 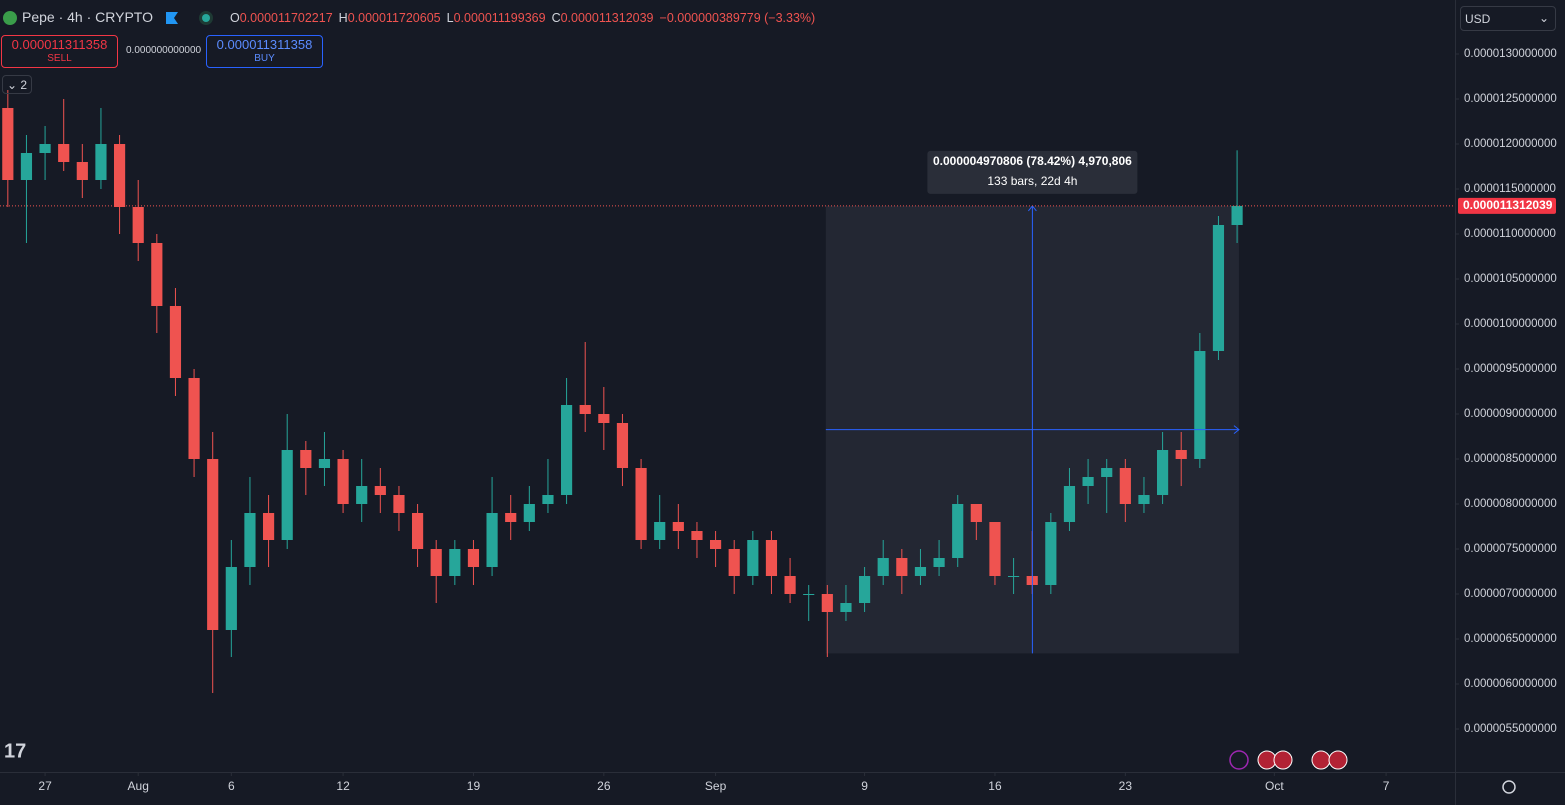 What do you see at coordinates (864, 786) in the screenshot?
I see `x-tick-label: 9` at bounding box center [864, 786].